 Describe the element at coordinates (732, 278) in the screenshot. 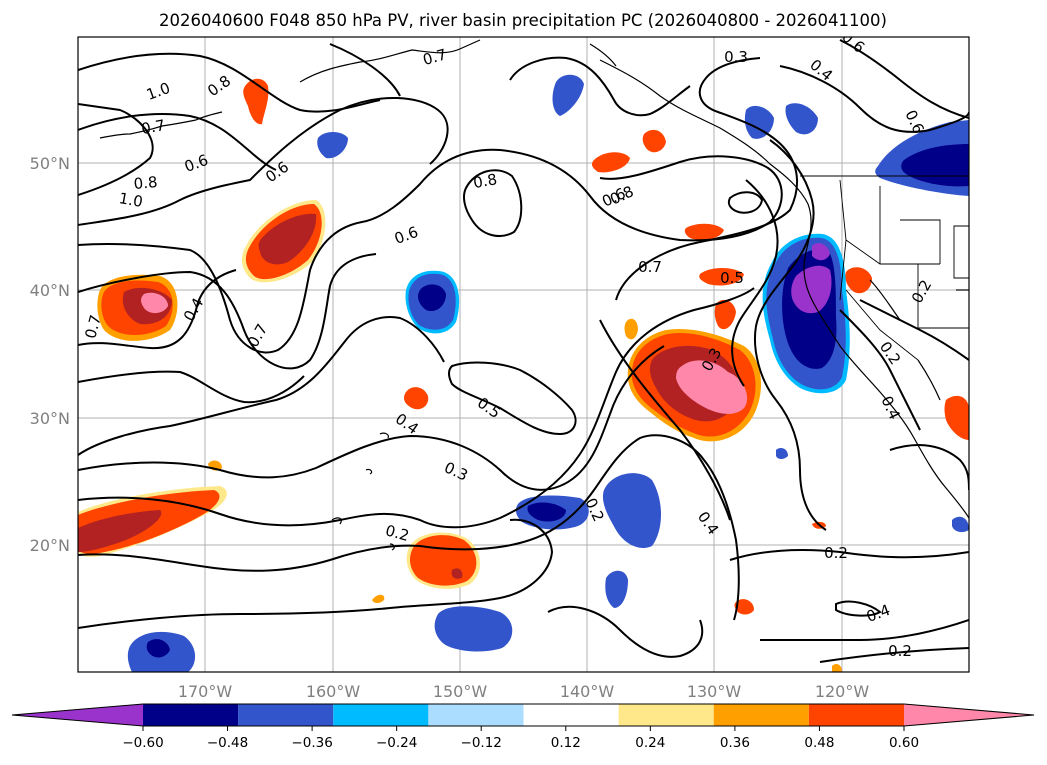

I see `contour-label: 0.5` at that location.